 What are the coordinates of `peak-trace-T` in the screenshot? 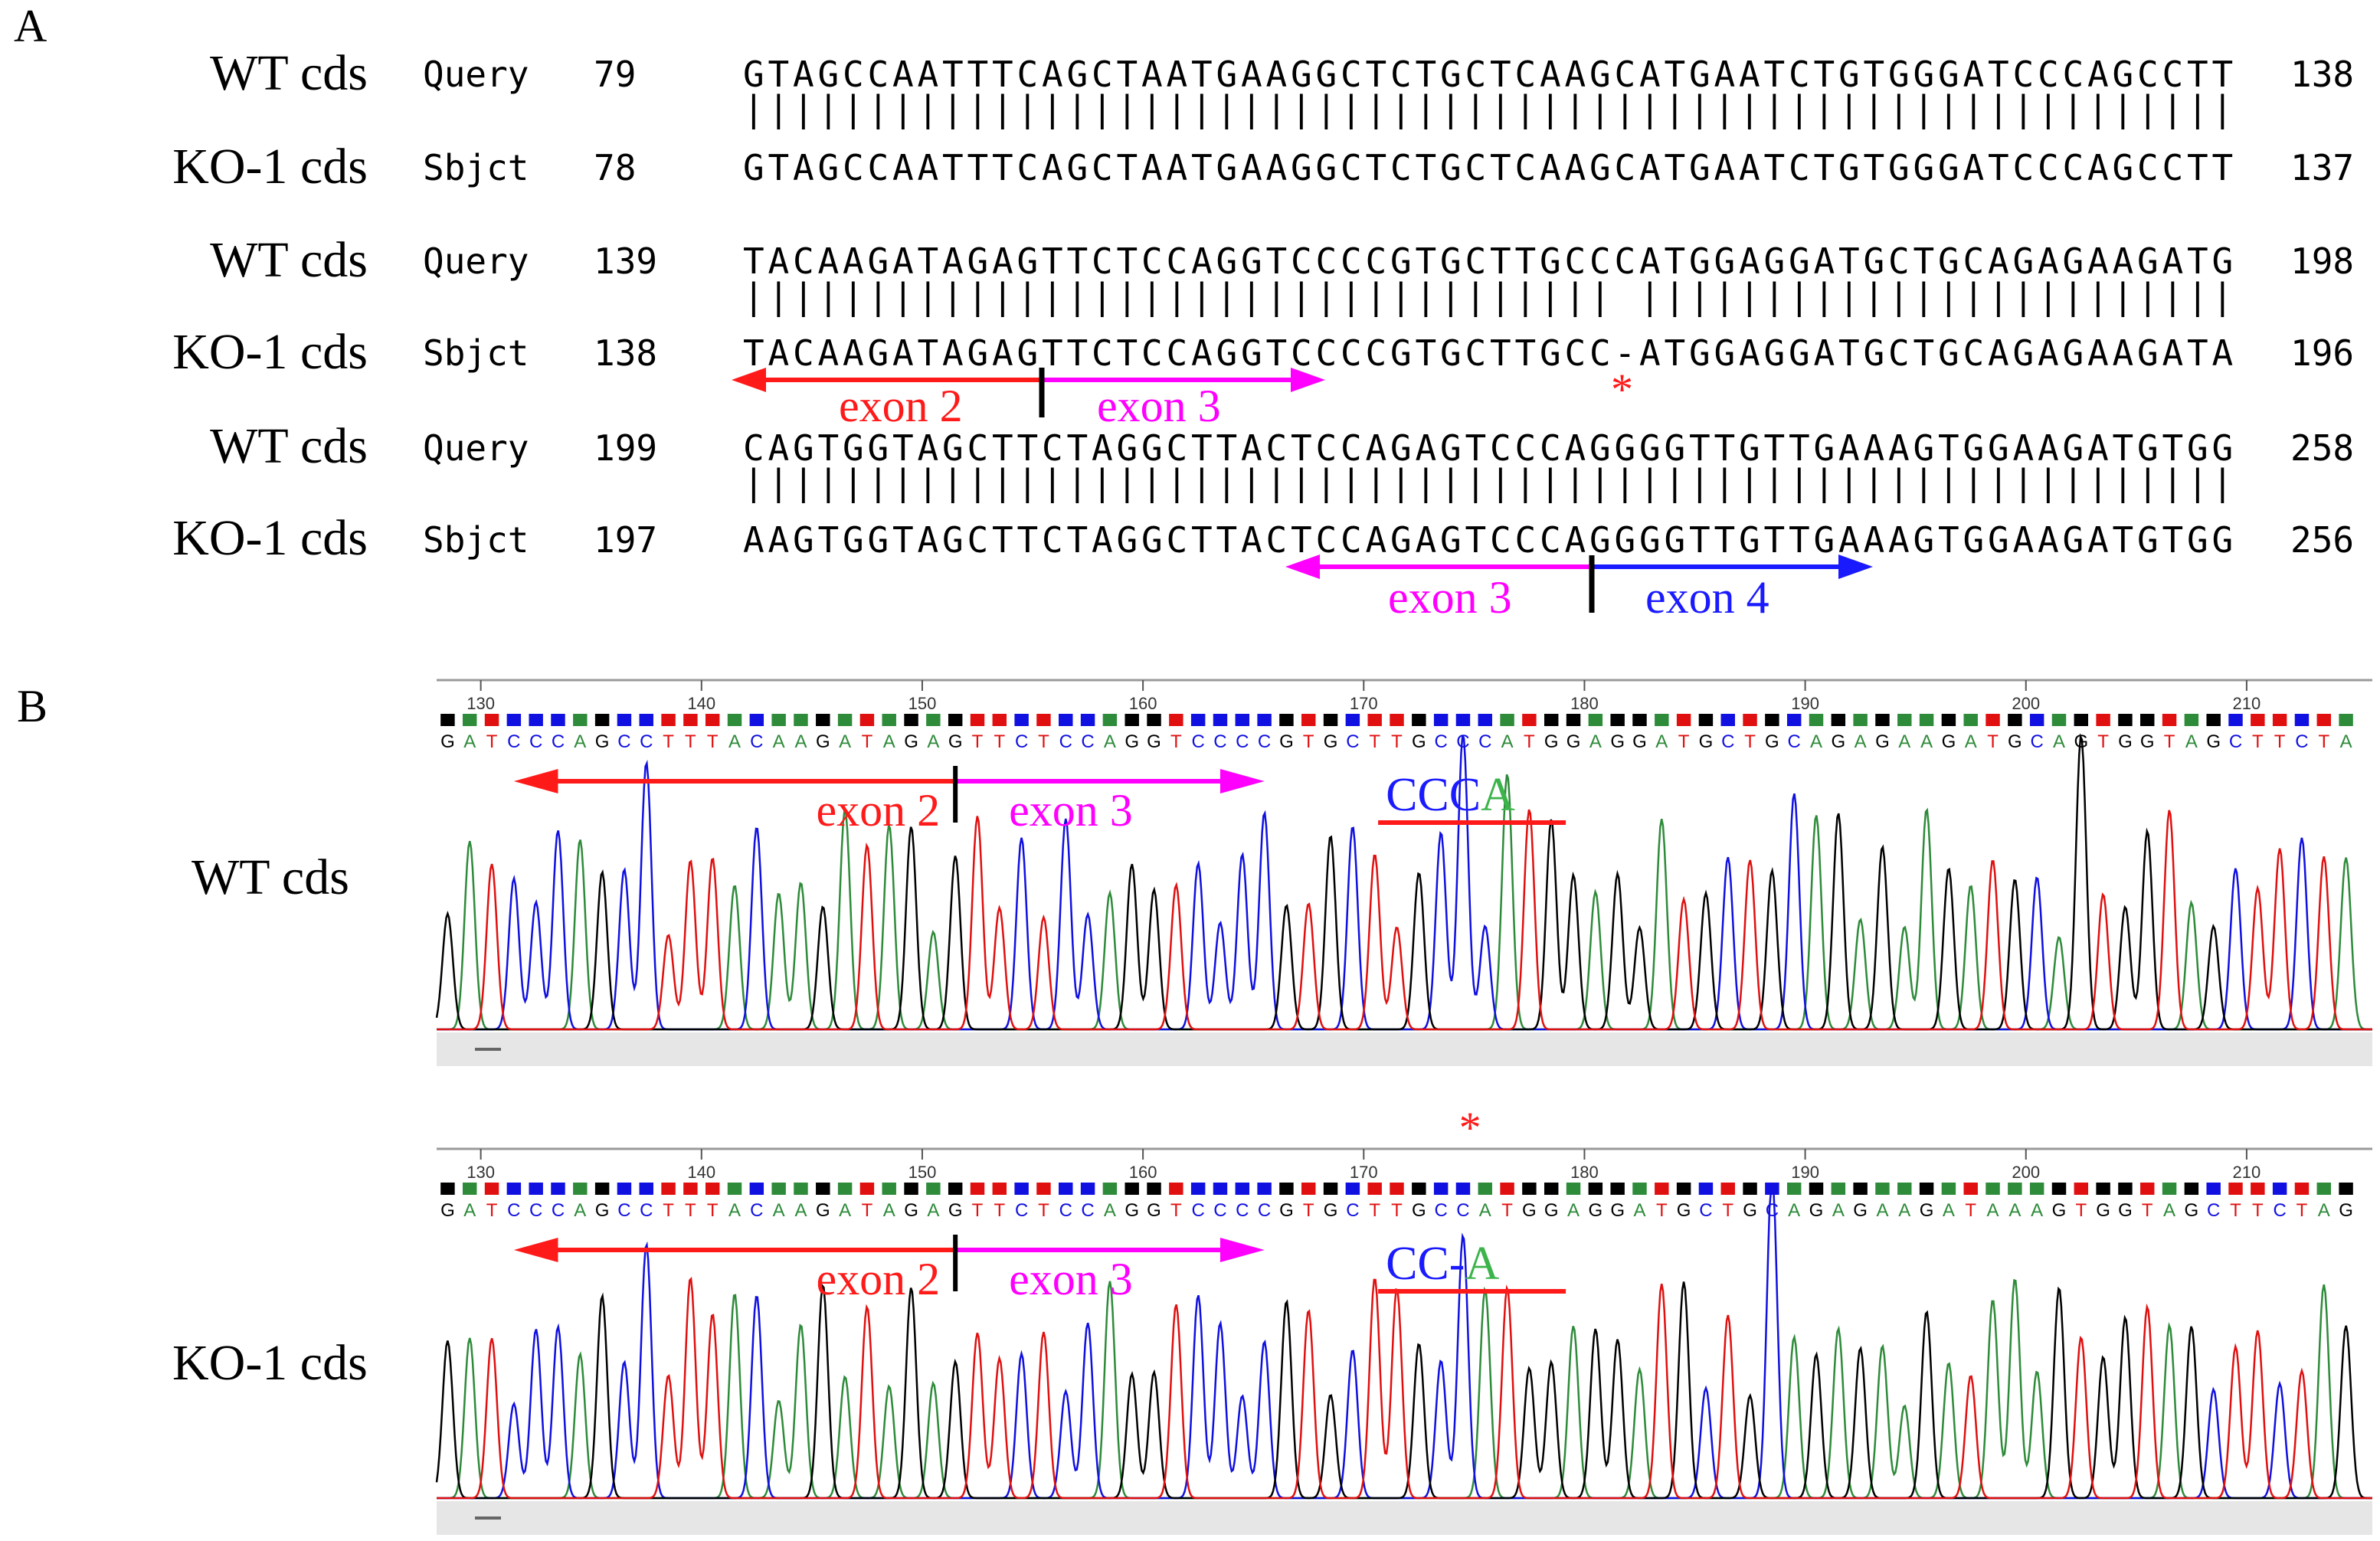 It's located at (1404, 920).